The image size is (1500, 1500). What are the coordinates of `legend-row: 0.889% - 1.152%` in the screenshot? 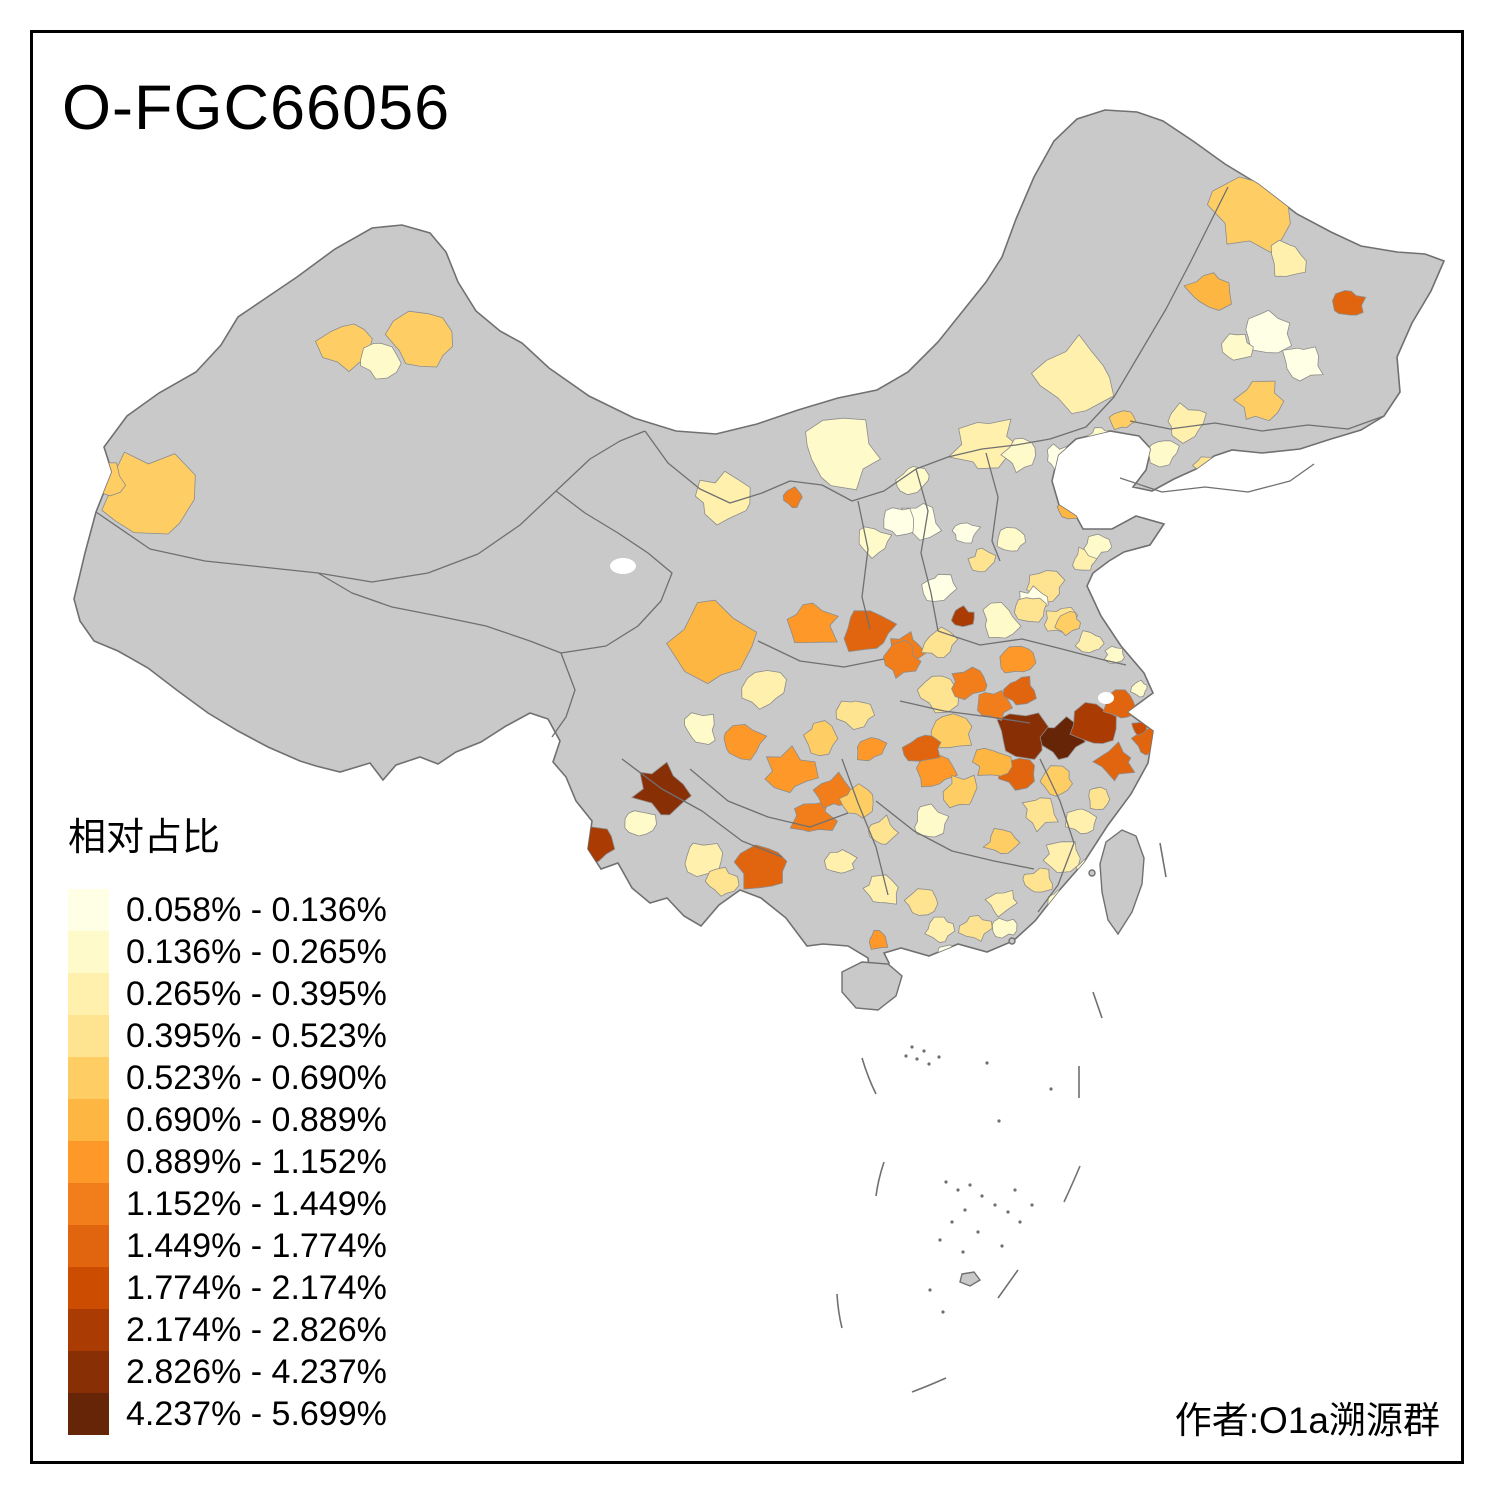 It's located at (227, 1162).